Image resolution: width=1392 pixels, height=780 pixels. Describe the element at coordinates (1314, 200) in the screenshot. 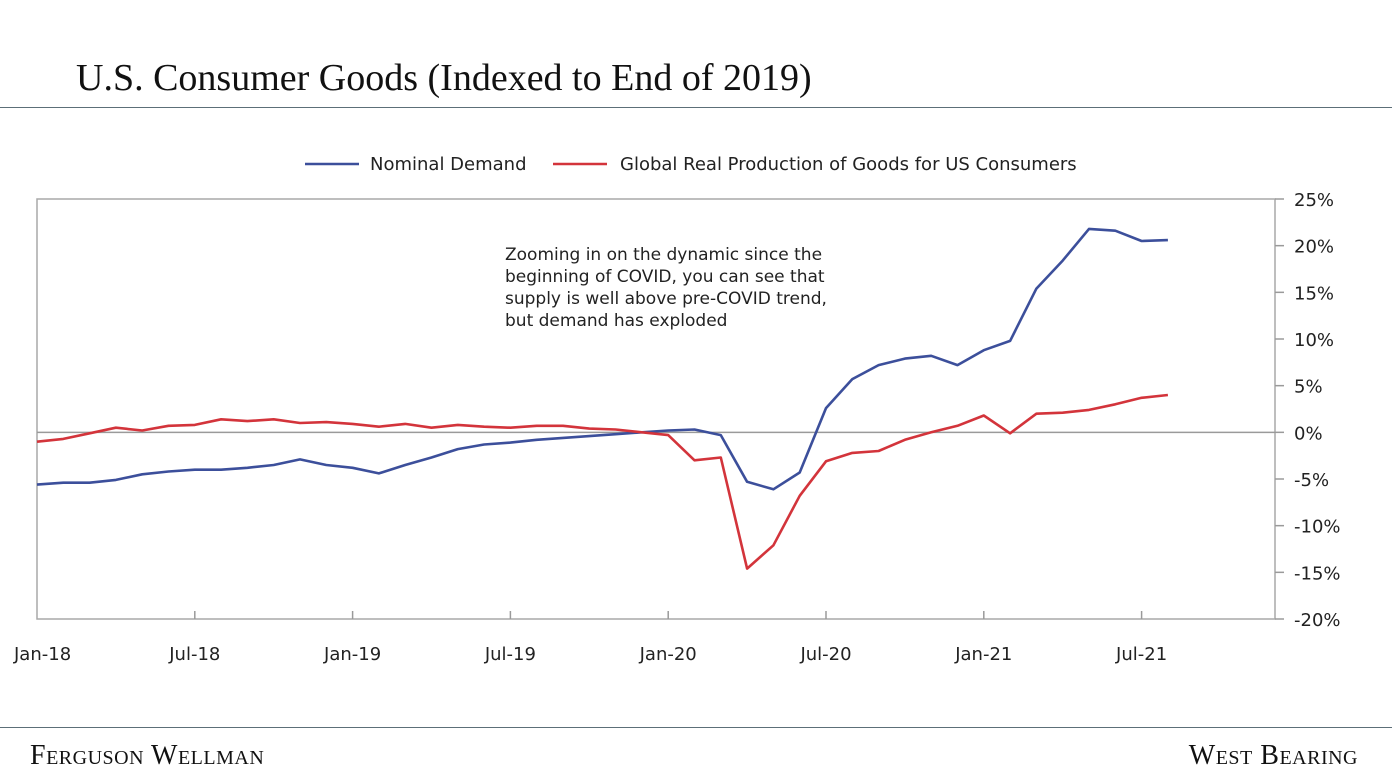

I see `y-tick-label: 25%` at that location.